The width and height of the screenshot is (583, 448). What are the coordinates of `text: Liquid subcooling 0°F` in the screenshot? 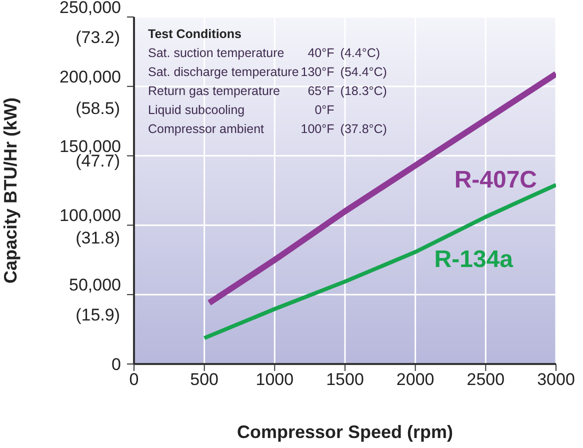 It's located at (241, 110).